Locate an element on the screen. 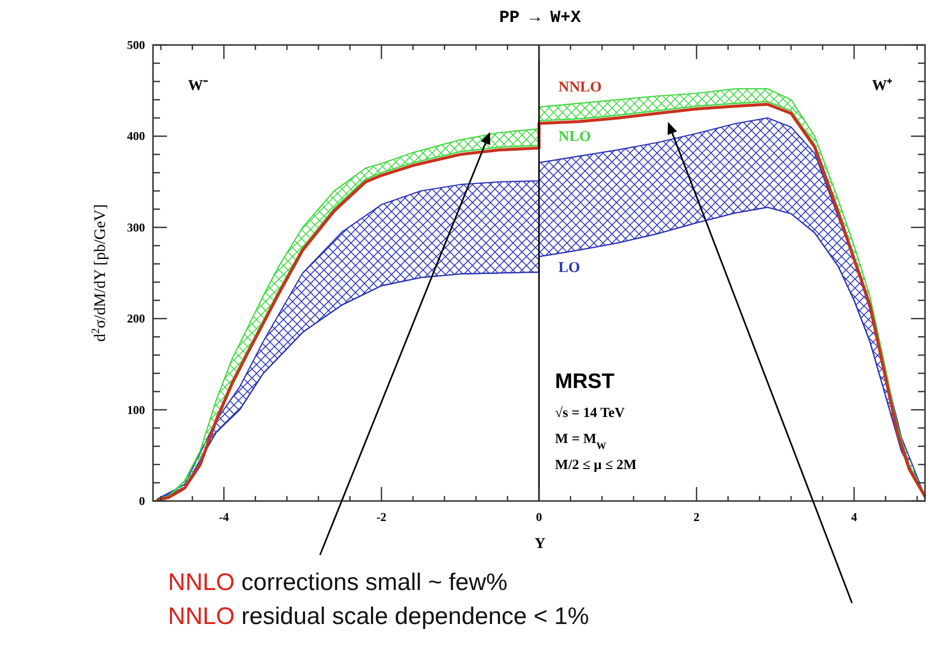 This screenshot has width=930, height=645. annotation: √s = 14 TeV is located at coordinates (590, 413).